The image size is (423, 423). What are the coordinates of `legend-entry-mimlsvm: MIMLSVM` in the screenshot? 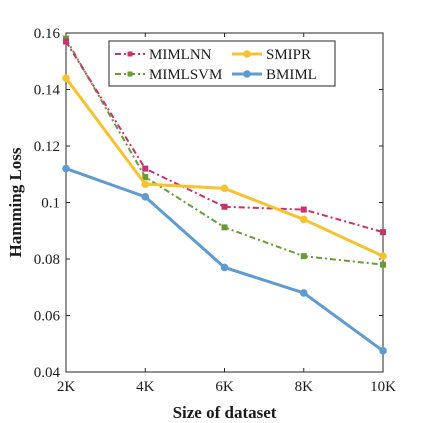 It's located at (168, 75).